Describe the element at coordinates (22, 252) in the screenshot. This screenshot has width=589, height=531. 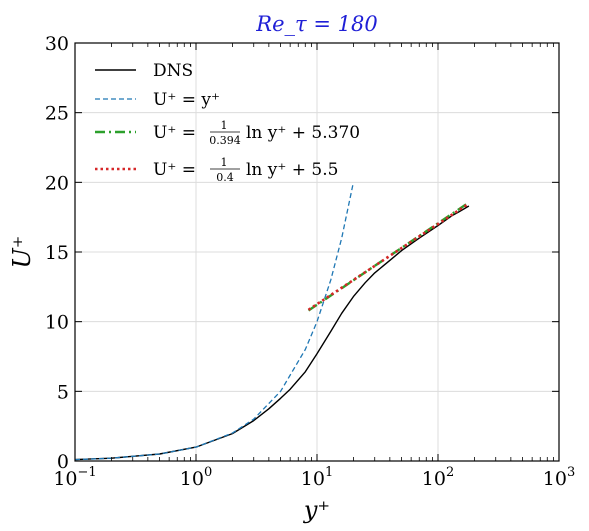
I see `y-axis-label: U⁺` at that location.